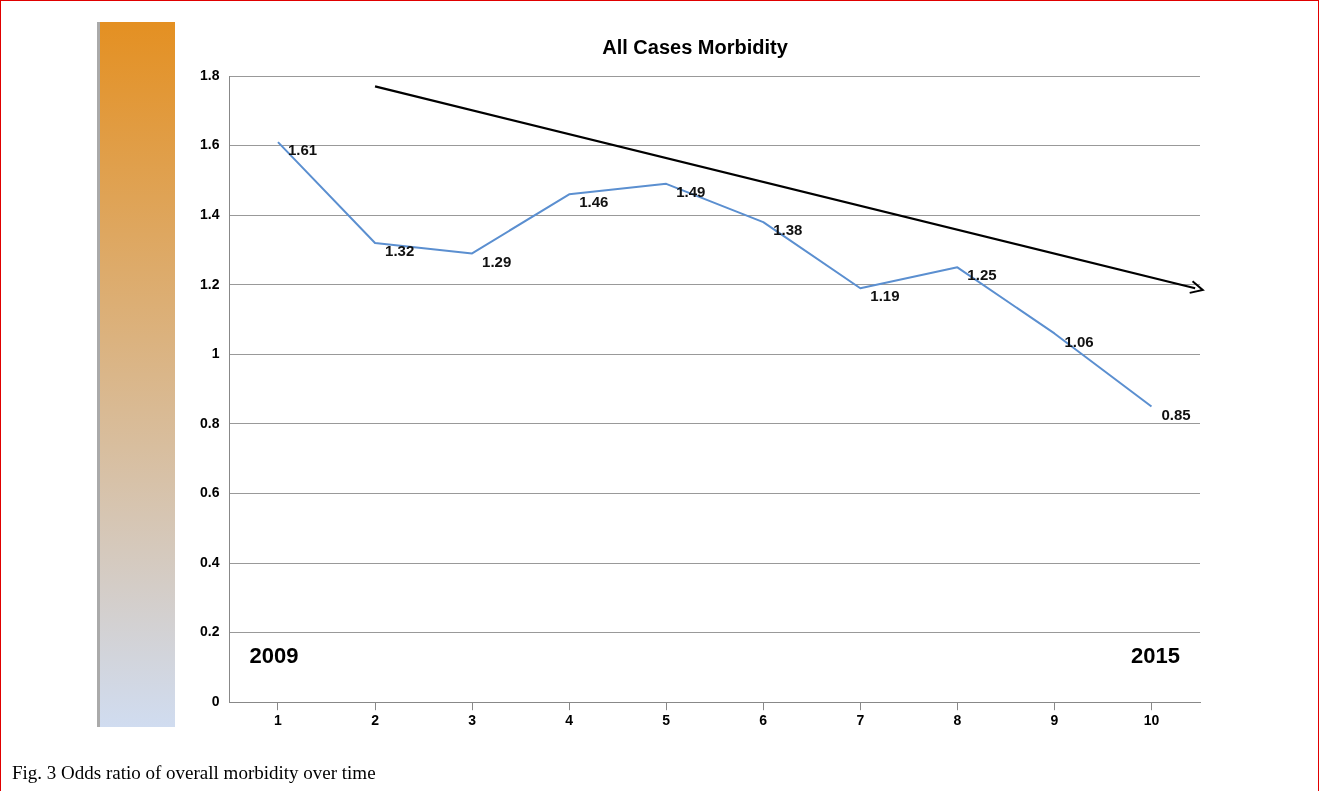 Image resolution: width=1319 pixels, height=792 pixels. I want to click on y-tick-label: 1.4, so click(209, 214).